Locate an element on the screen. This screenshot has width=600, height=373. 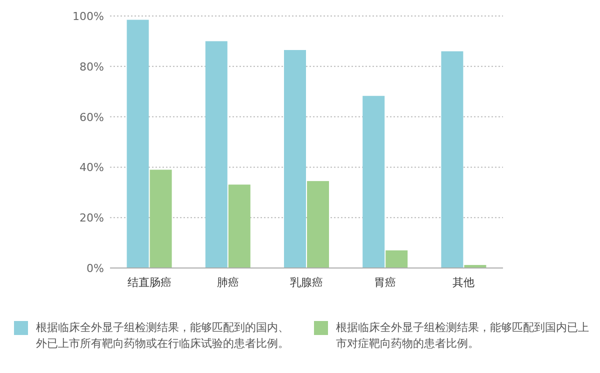
legend-label: 根据临床全外显子组检测结果，能够匹配到国内已上市对症靶向药物的患者比例。 is located at coordinates (462, 336).